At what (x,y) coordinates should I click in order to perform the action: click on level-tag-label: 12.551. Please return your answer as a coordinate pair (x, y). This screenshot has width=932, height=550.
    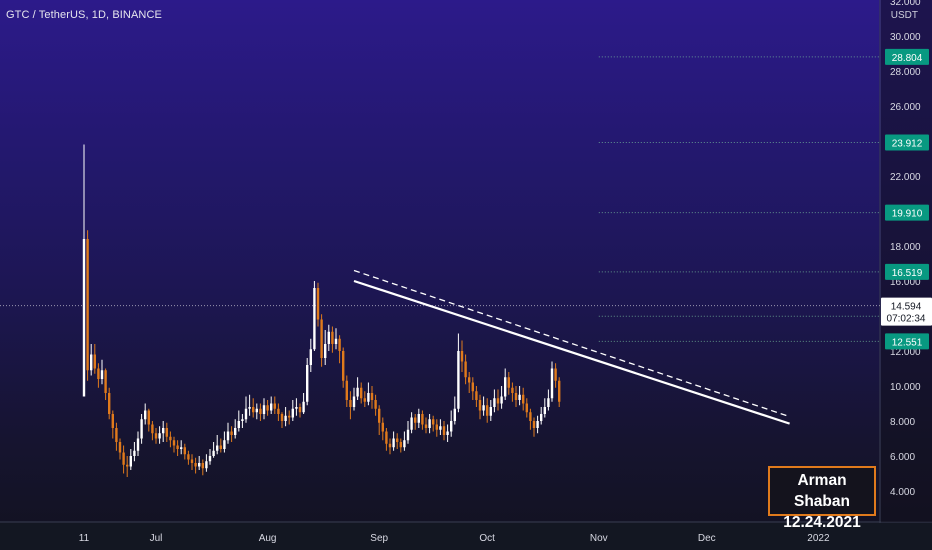
    Looking at the image, I should click on (907, 342).